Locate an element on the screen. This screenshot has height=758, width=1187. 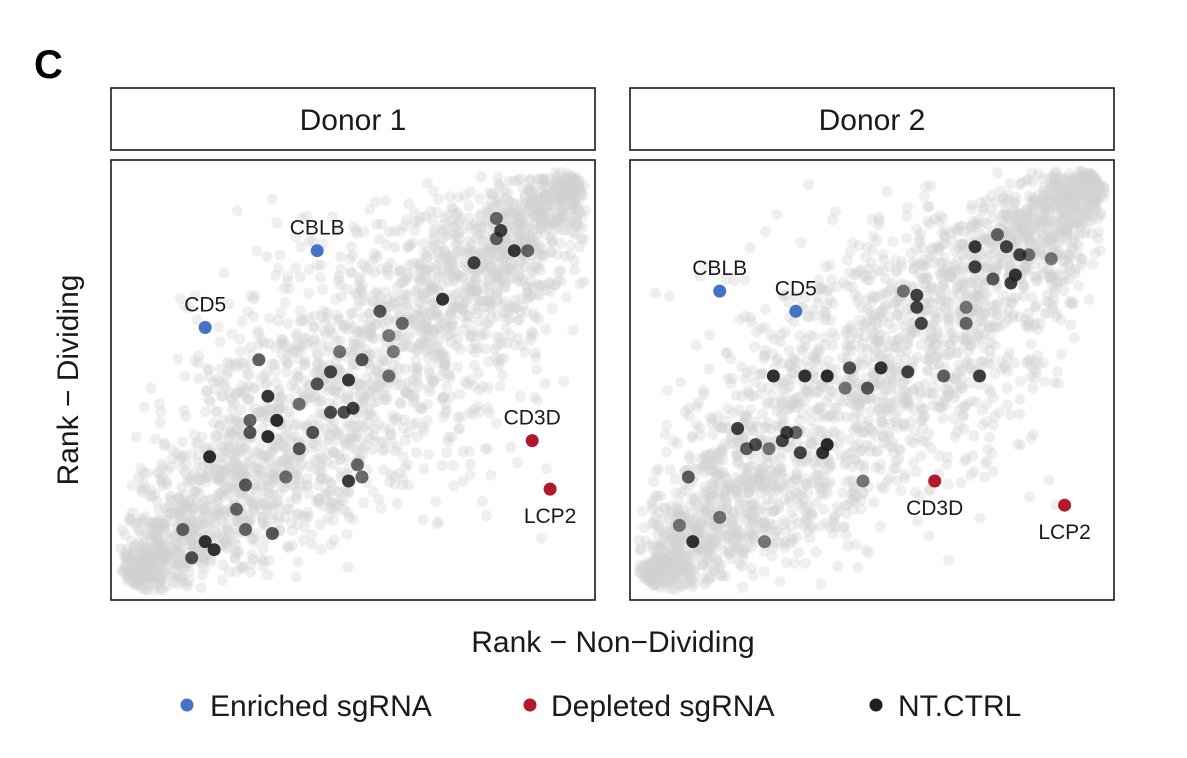
gene-label-lcp2: LCP2 is located at coordinates (550, 516).